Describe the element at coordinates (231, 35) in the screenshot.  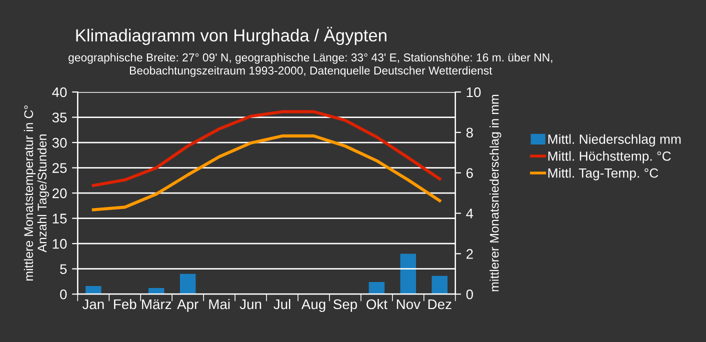
I see `chart-title: Klimadiagramm von Hurghada / Ägypten` at that location.